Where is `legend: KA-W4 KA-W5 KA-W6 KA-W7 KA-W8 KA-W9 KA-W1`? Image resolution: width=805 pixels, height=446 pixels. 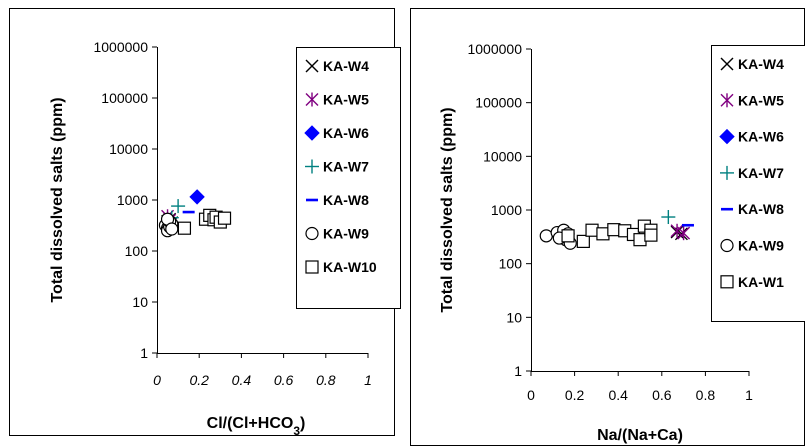
legend: KA-W4 KA-W5 KA-W6 KA-W7 KA-W8 KA-W9 KA-W1 is located at coordinates (758, 183).